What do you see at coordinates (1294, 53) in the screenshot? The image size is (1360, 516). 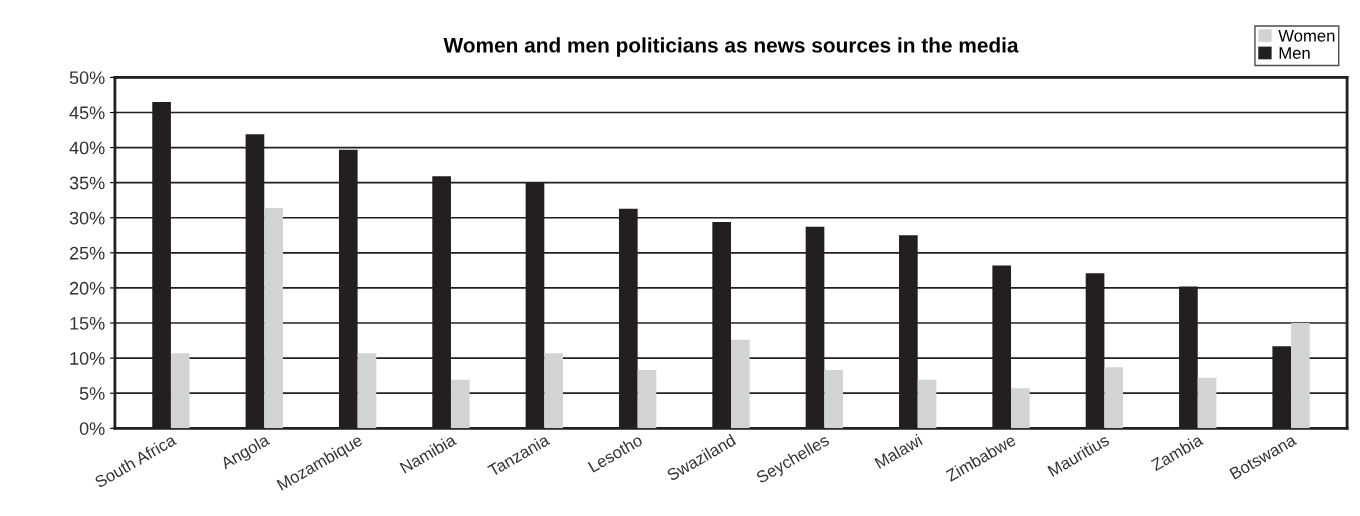 I see `legend-label: Men` at bounding box center [1294, 53].